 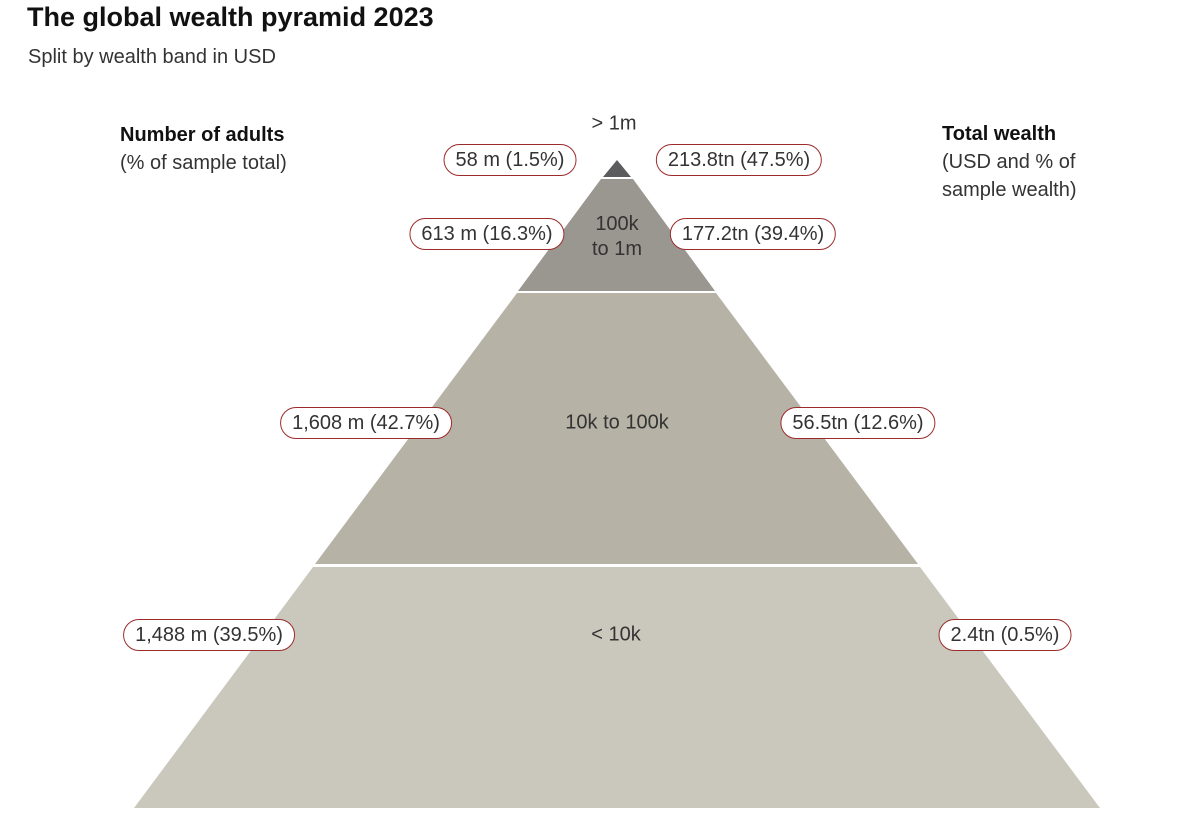 I want to click on adults-subheading: (% of sample total), so click(x=203, y=163).